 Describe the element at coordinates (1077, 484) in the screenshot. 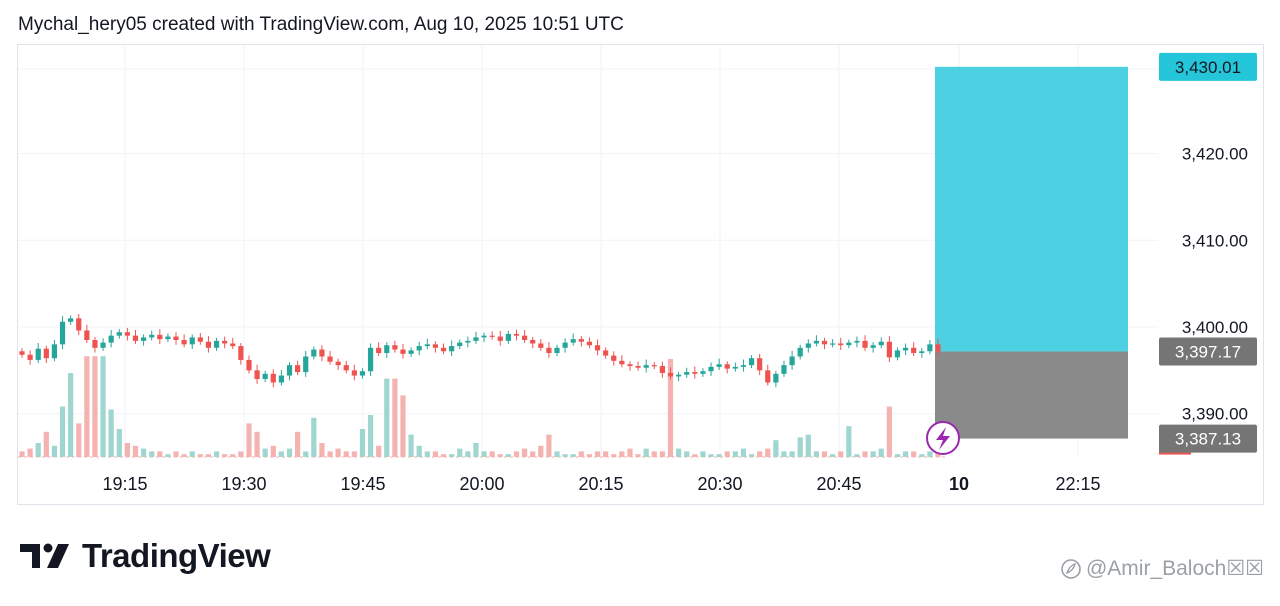

I see `x-tick-label: 22:15` at that location.